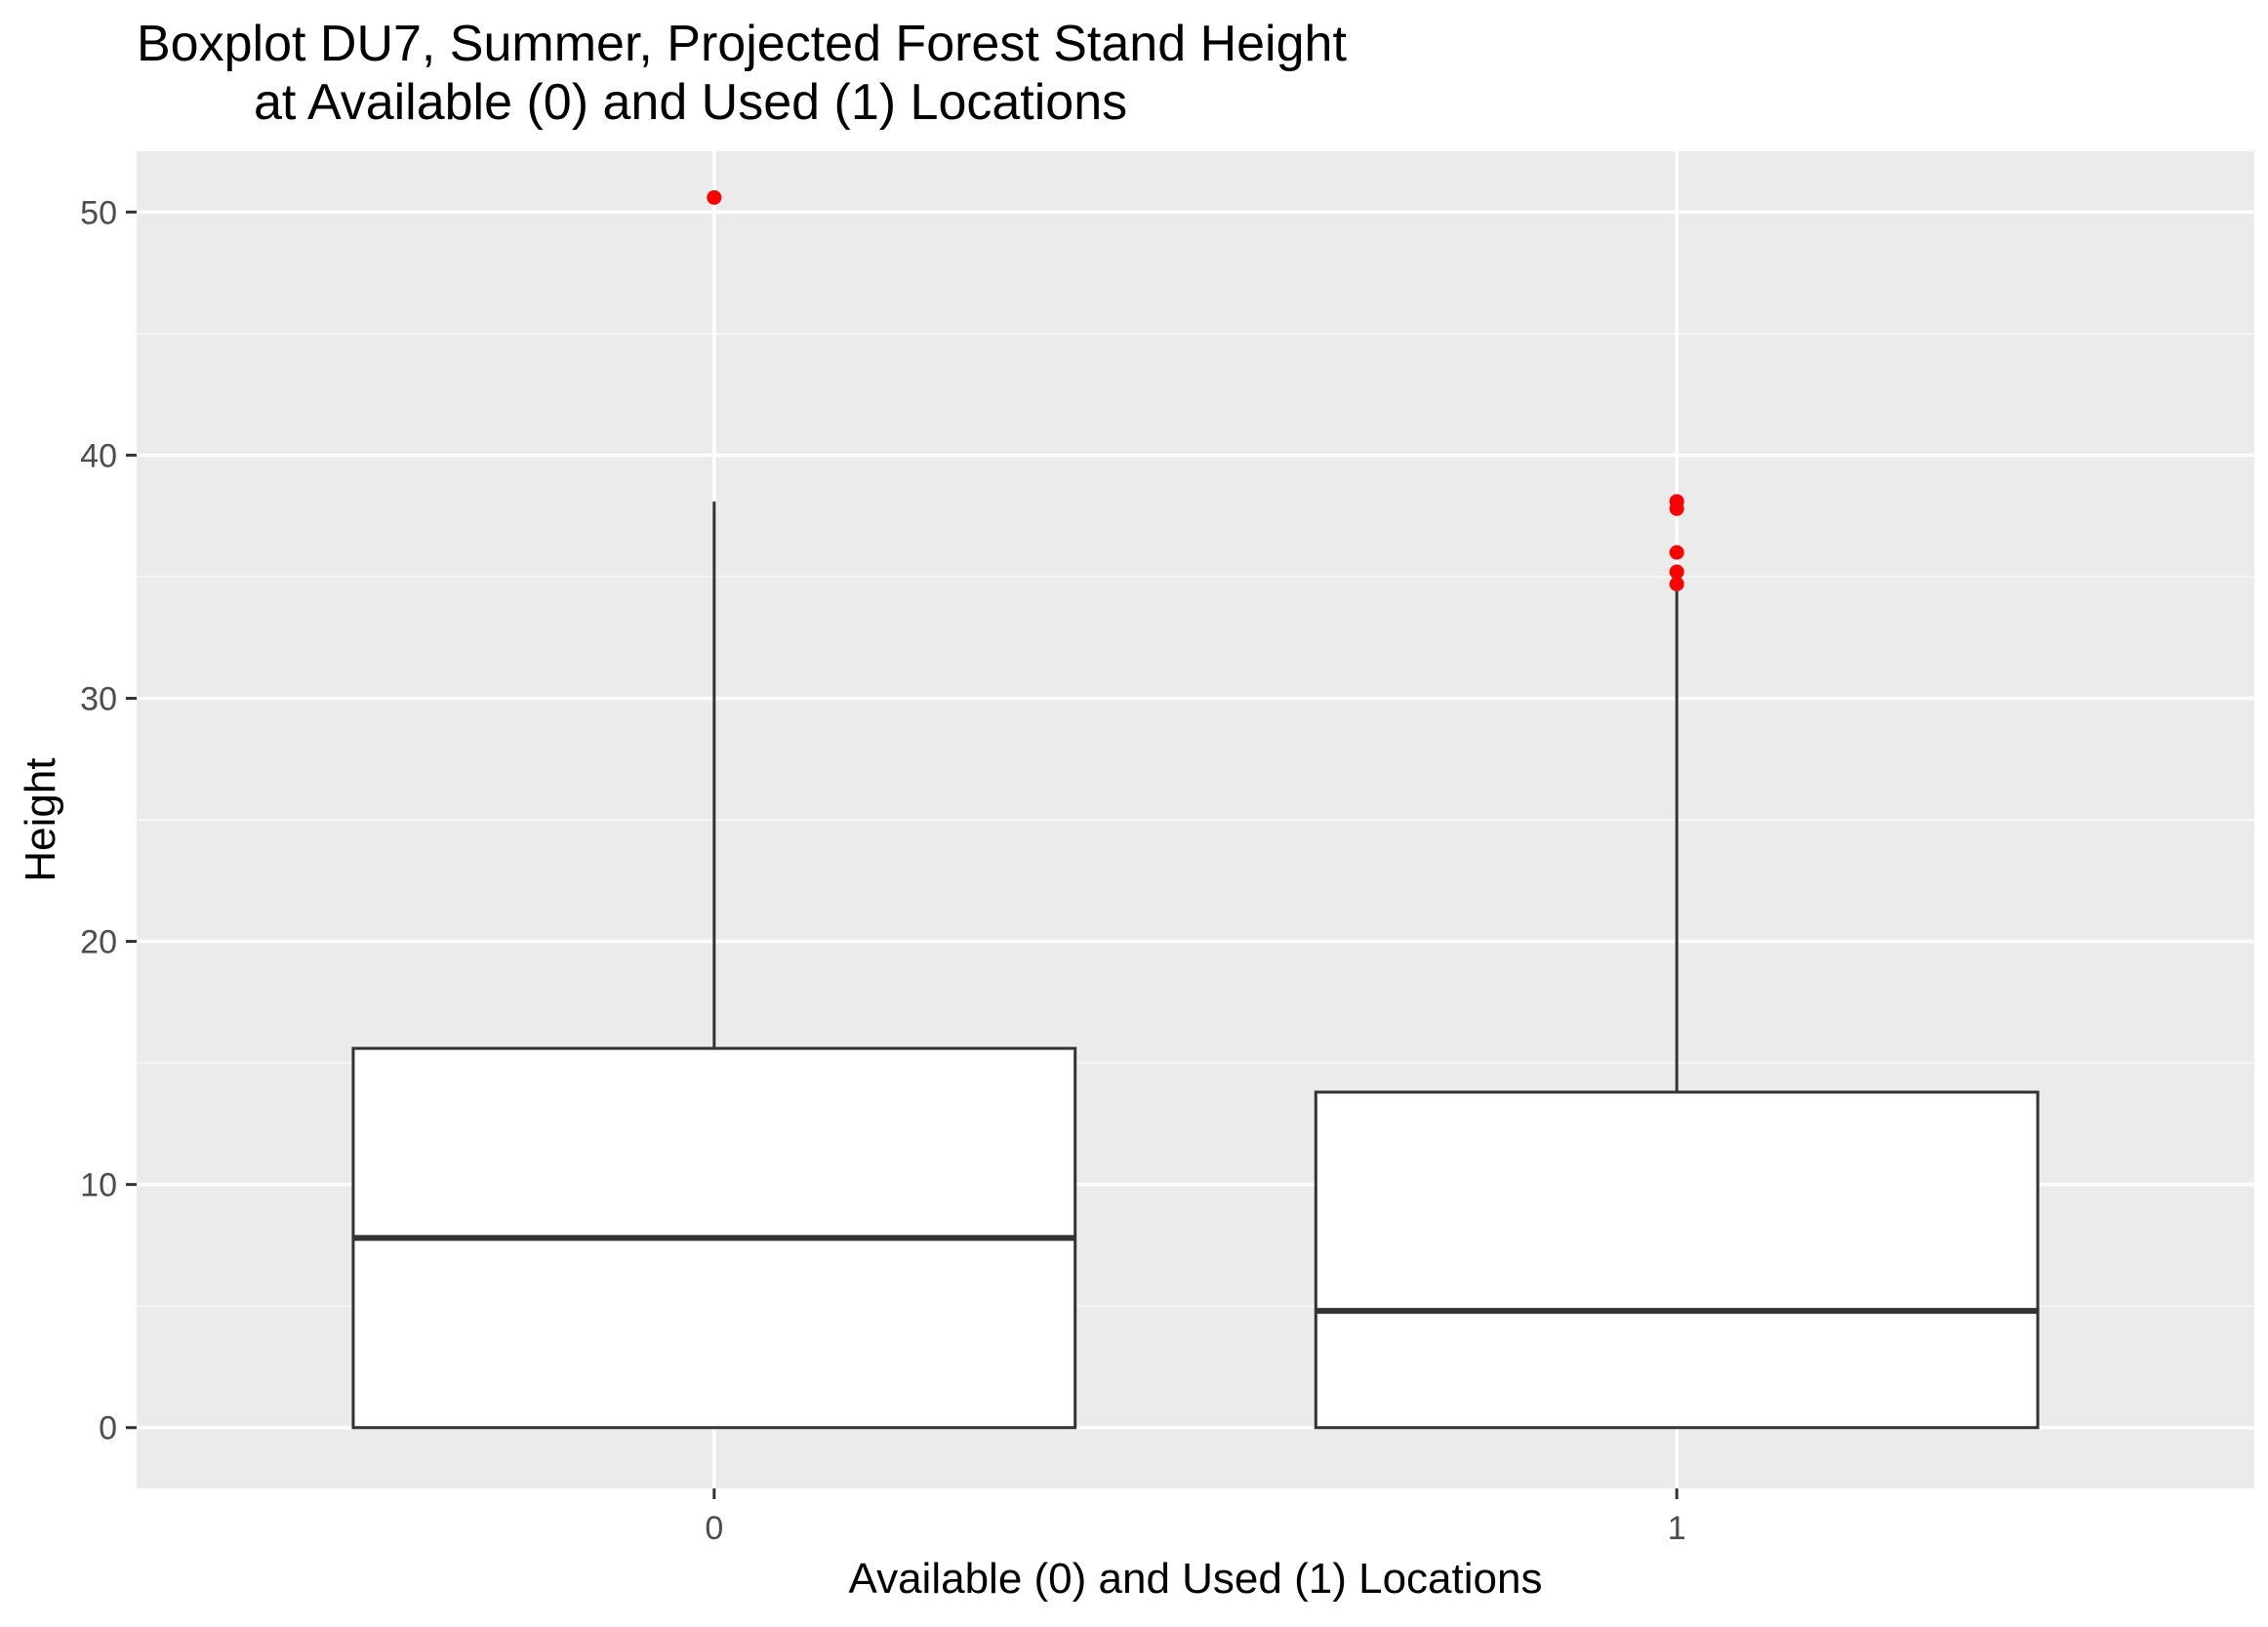 The height and width of the screenshot is (1627, 2268). I want to click on chart-subtitle: at Available (0) and Used (1) Locations, so click(691, 103).